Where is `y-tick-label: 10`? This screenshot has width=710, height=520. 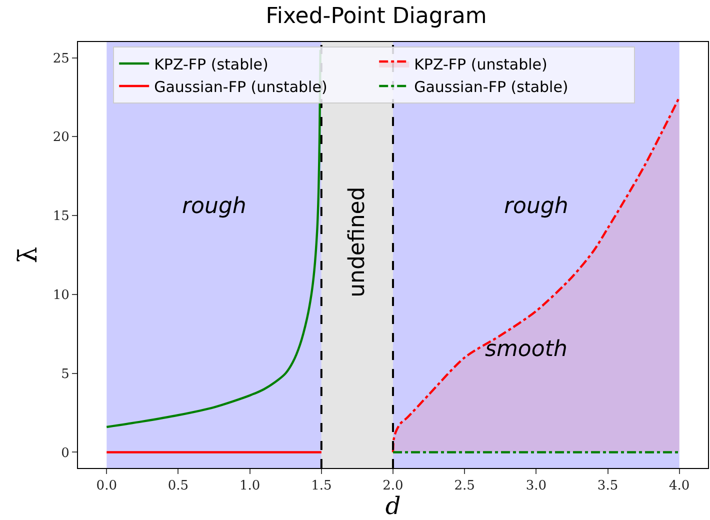
y-tick-label: 10 is located at coordinates (61, 295).